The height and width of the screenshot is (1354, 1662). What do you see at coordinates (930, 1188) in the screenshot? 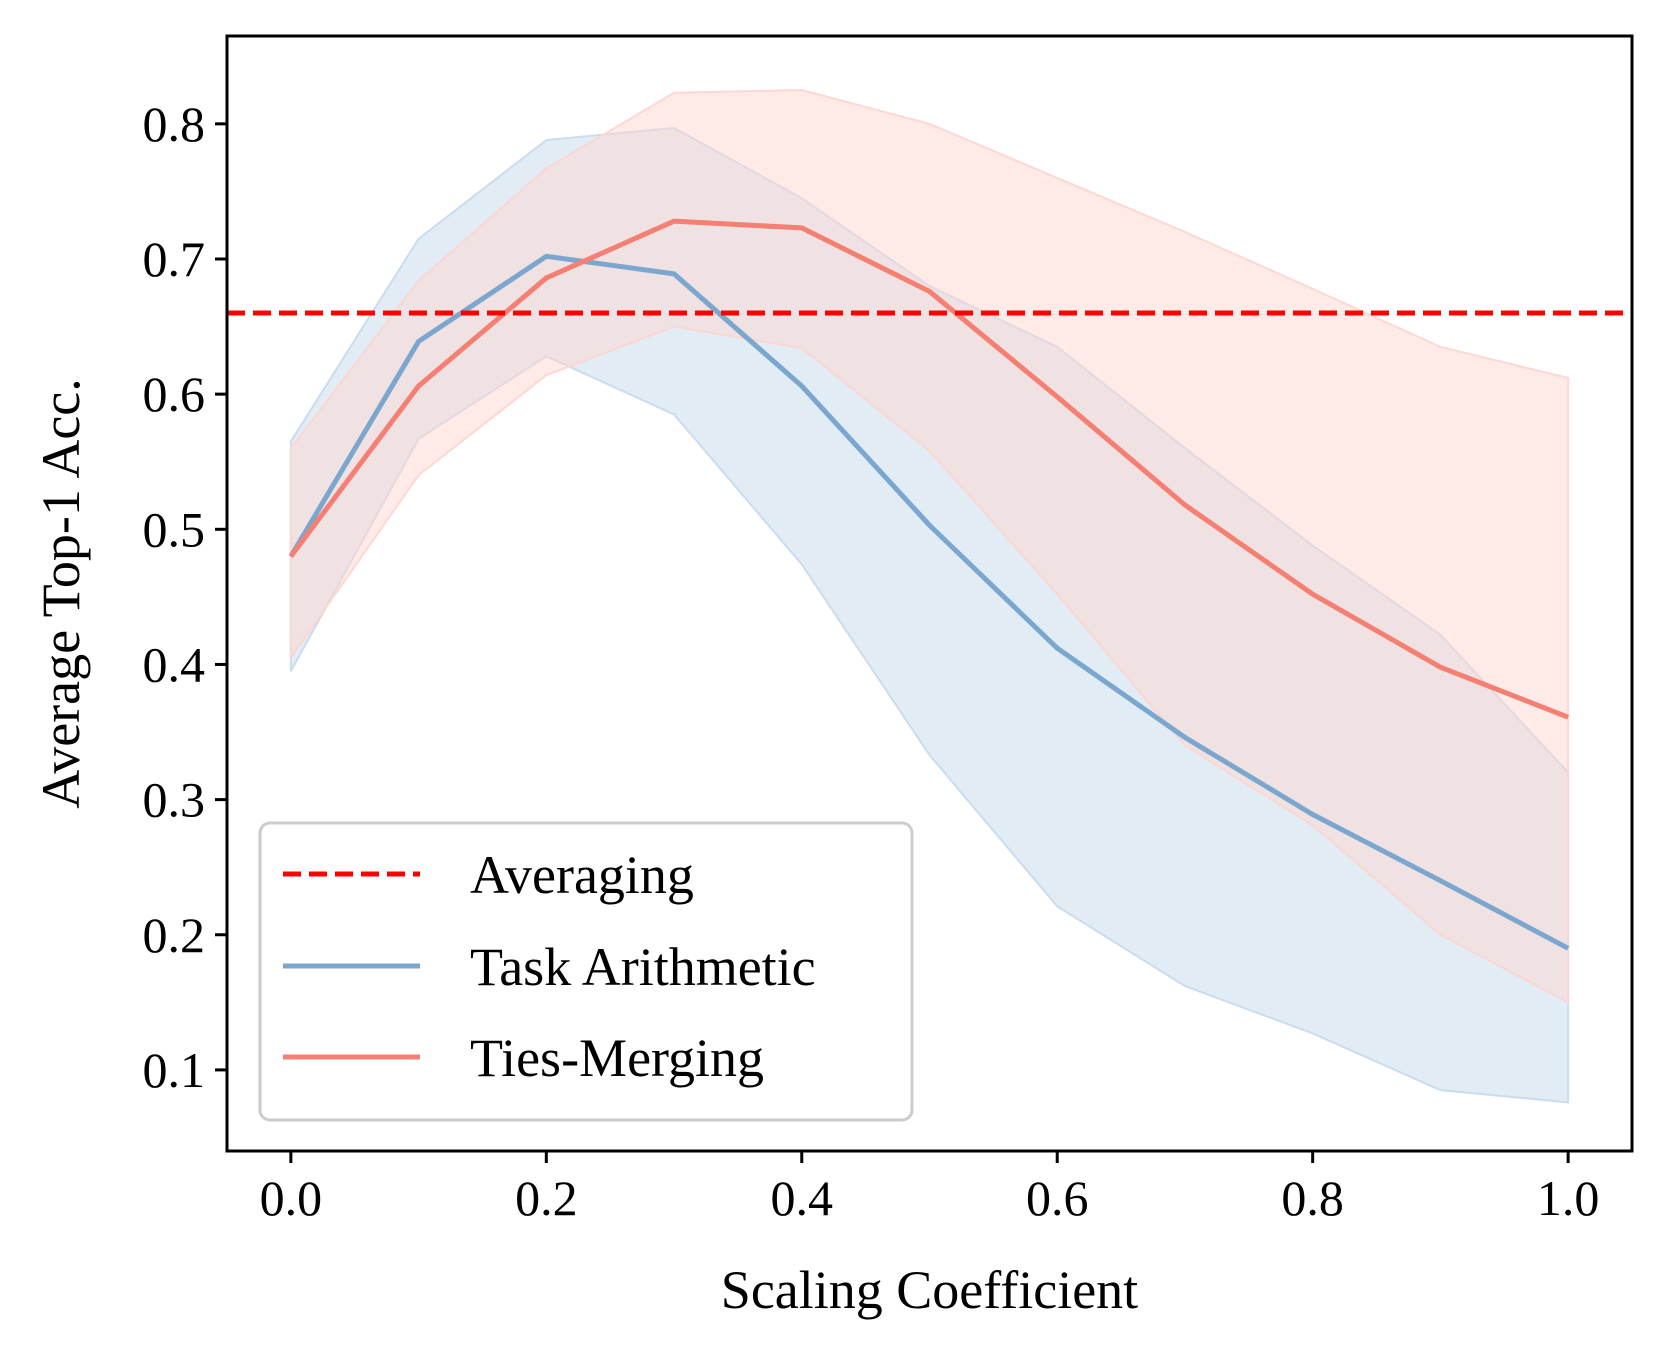
I see `x-axis-ticks: 0.0 0.2 0.4 0.6 0.8 1.0` at bounding box center [930, 1188].